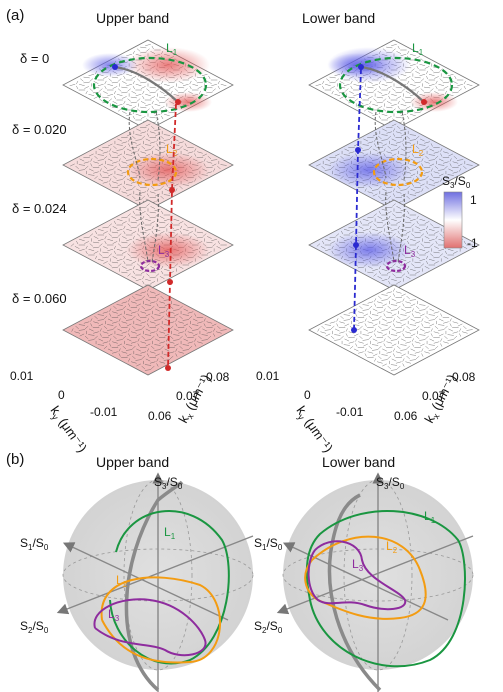 This screenshot has height=692, width=503. I want to click on delta-label-2: δ = 0.024, so click(39, 208).